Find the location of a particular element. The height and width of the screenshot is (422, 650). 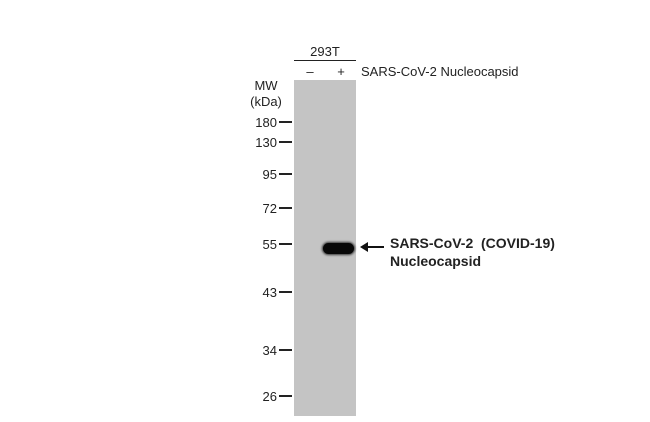

marker-55: 55 is located at coordinates (266, 244).